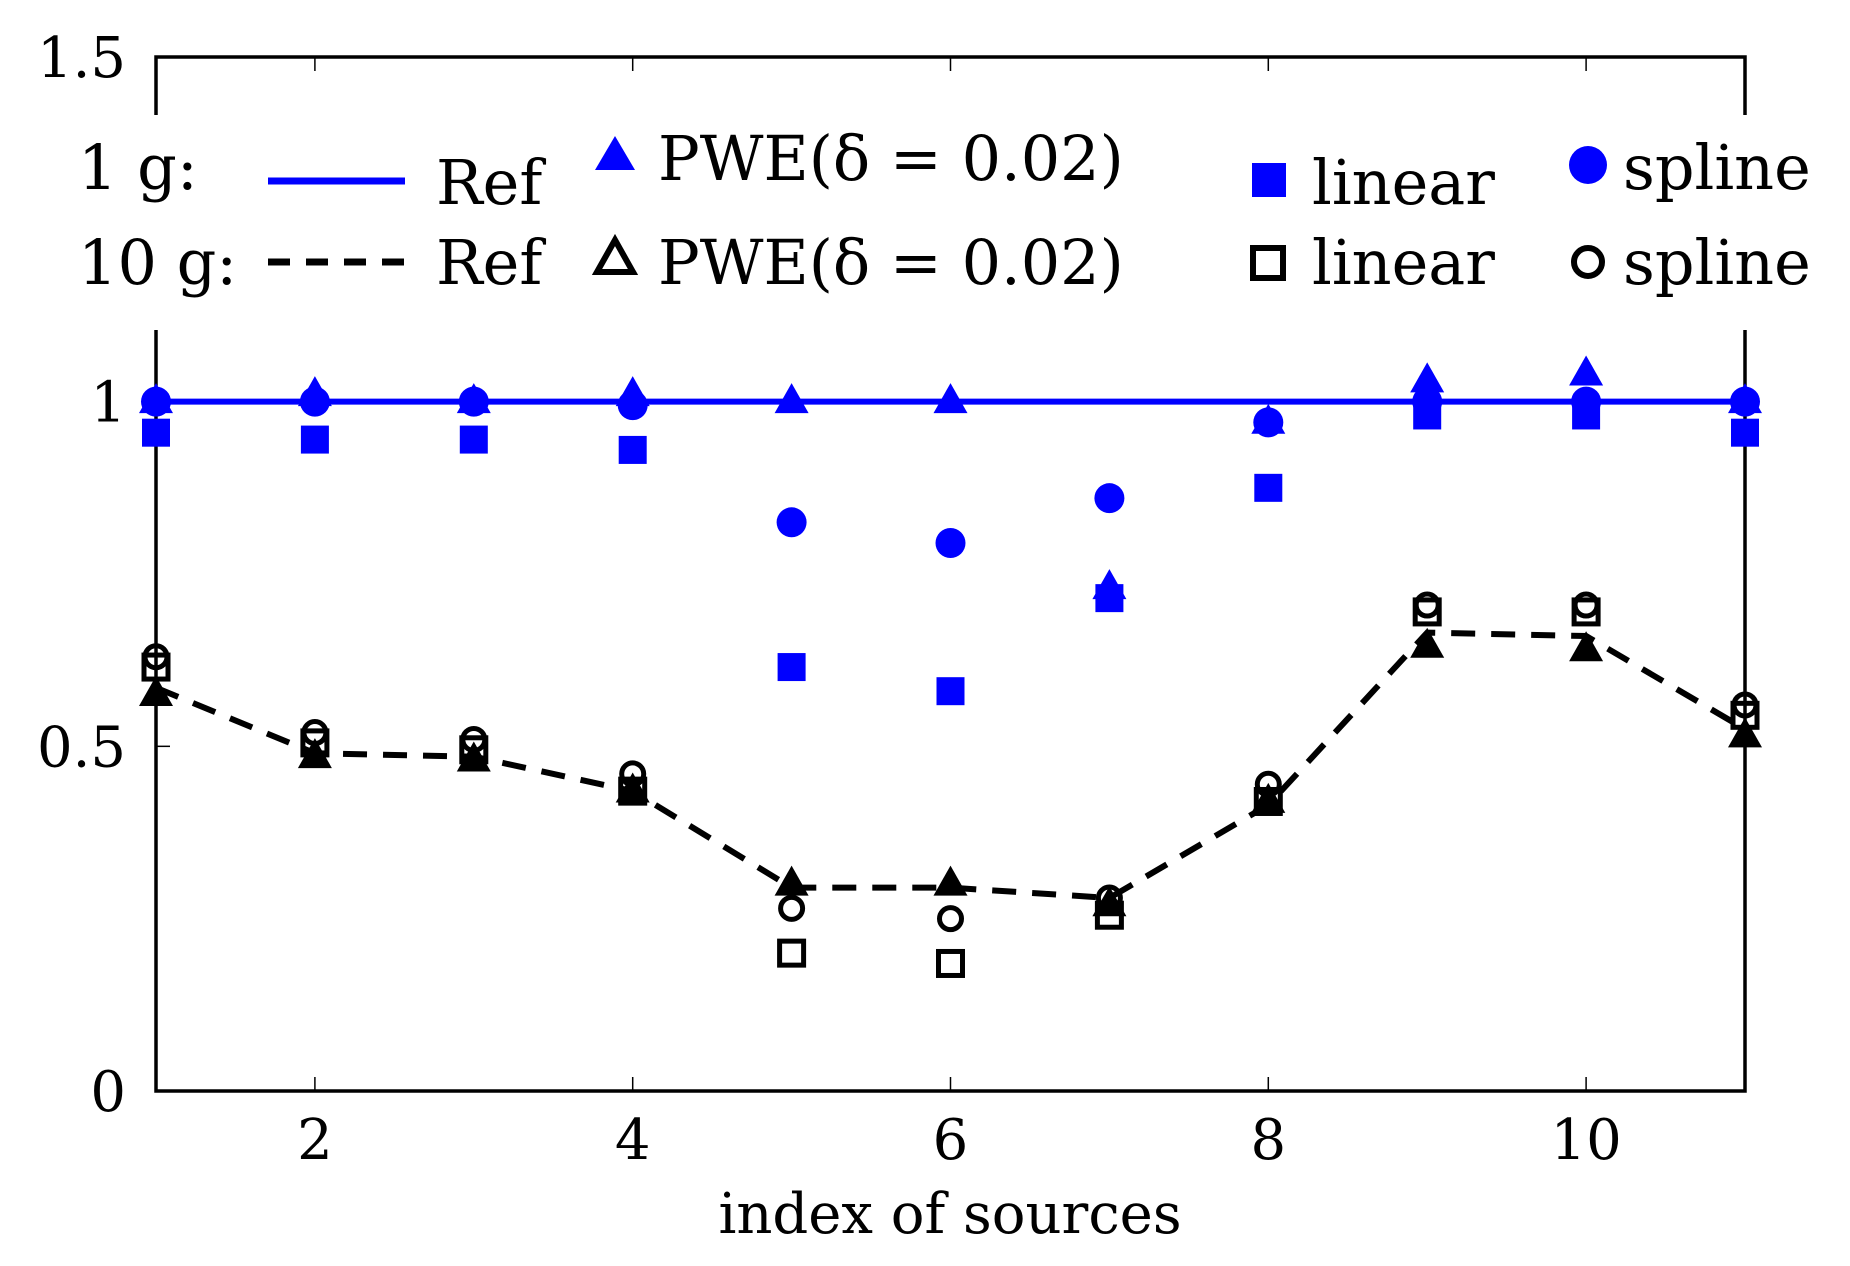 This screenshot has width=1850, height=1266. I want to click on y-tick-label: 1.5, so click(81, 58).